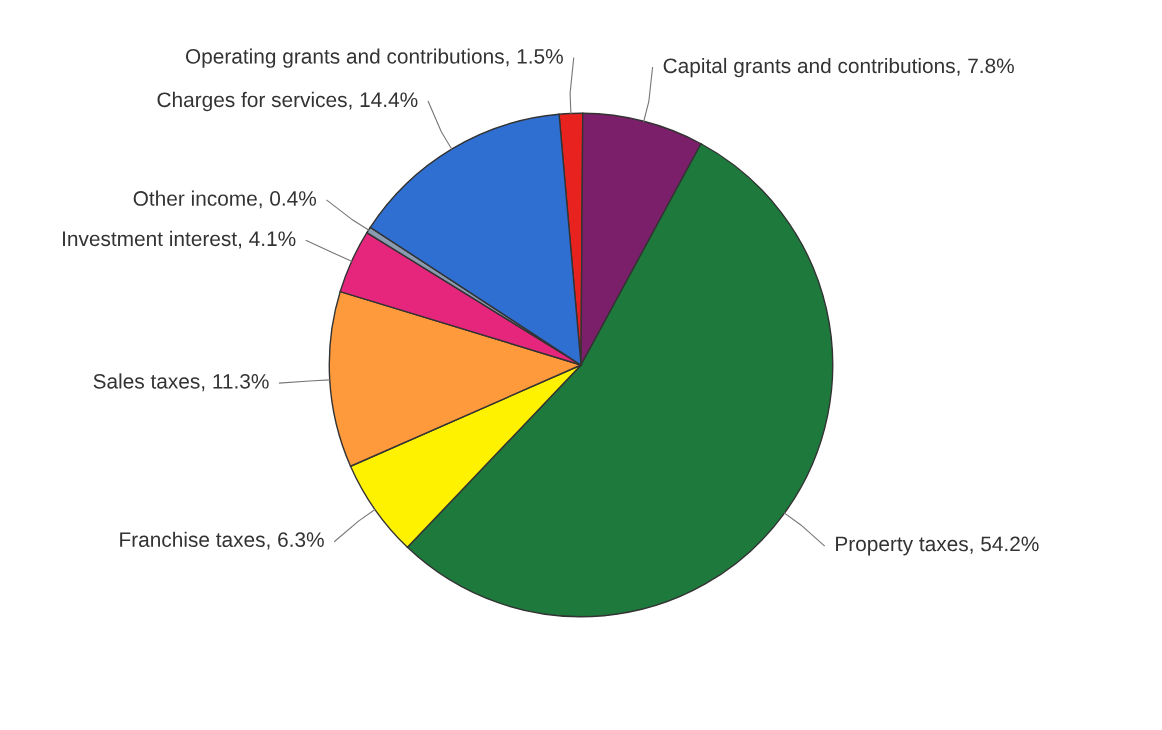  I want to click on slice-label: Sales taxes, 11.3%, so click(181, 382).